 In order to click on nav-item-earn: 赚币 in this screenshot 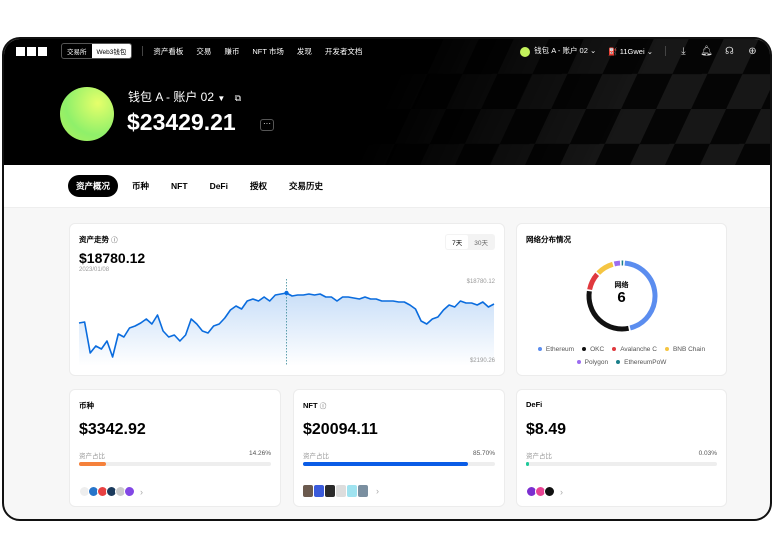, I will do `click(232, 51)`.